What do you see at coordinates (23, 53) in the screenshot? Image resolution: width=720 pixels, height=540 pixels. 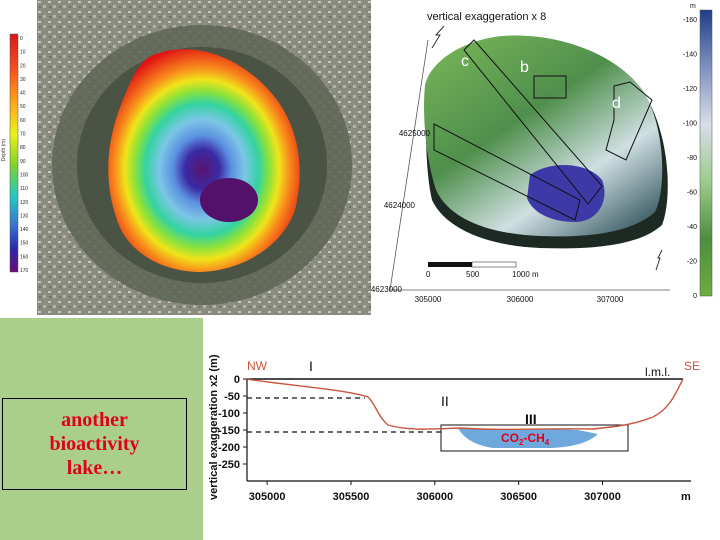 I see `depth-tick-label: 10` at bounding box center [23, 53].